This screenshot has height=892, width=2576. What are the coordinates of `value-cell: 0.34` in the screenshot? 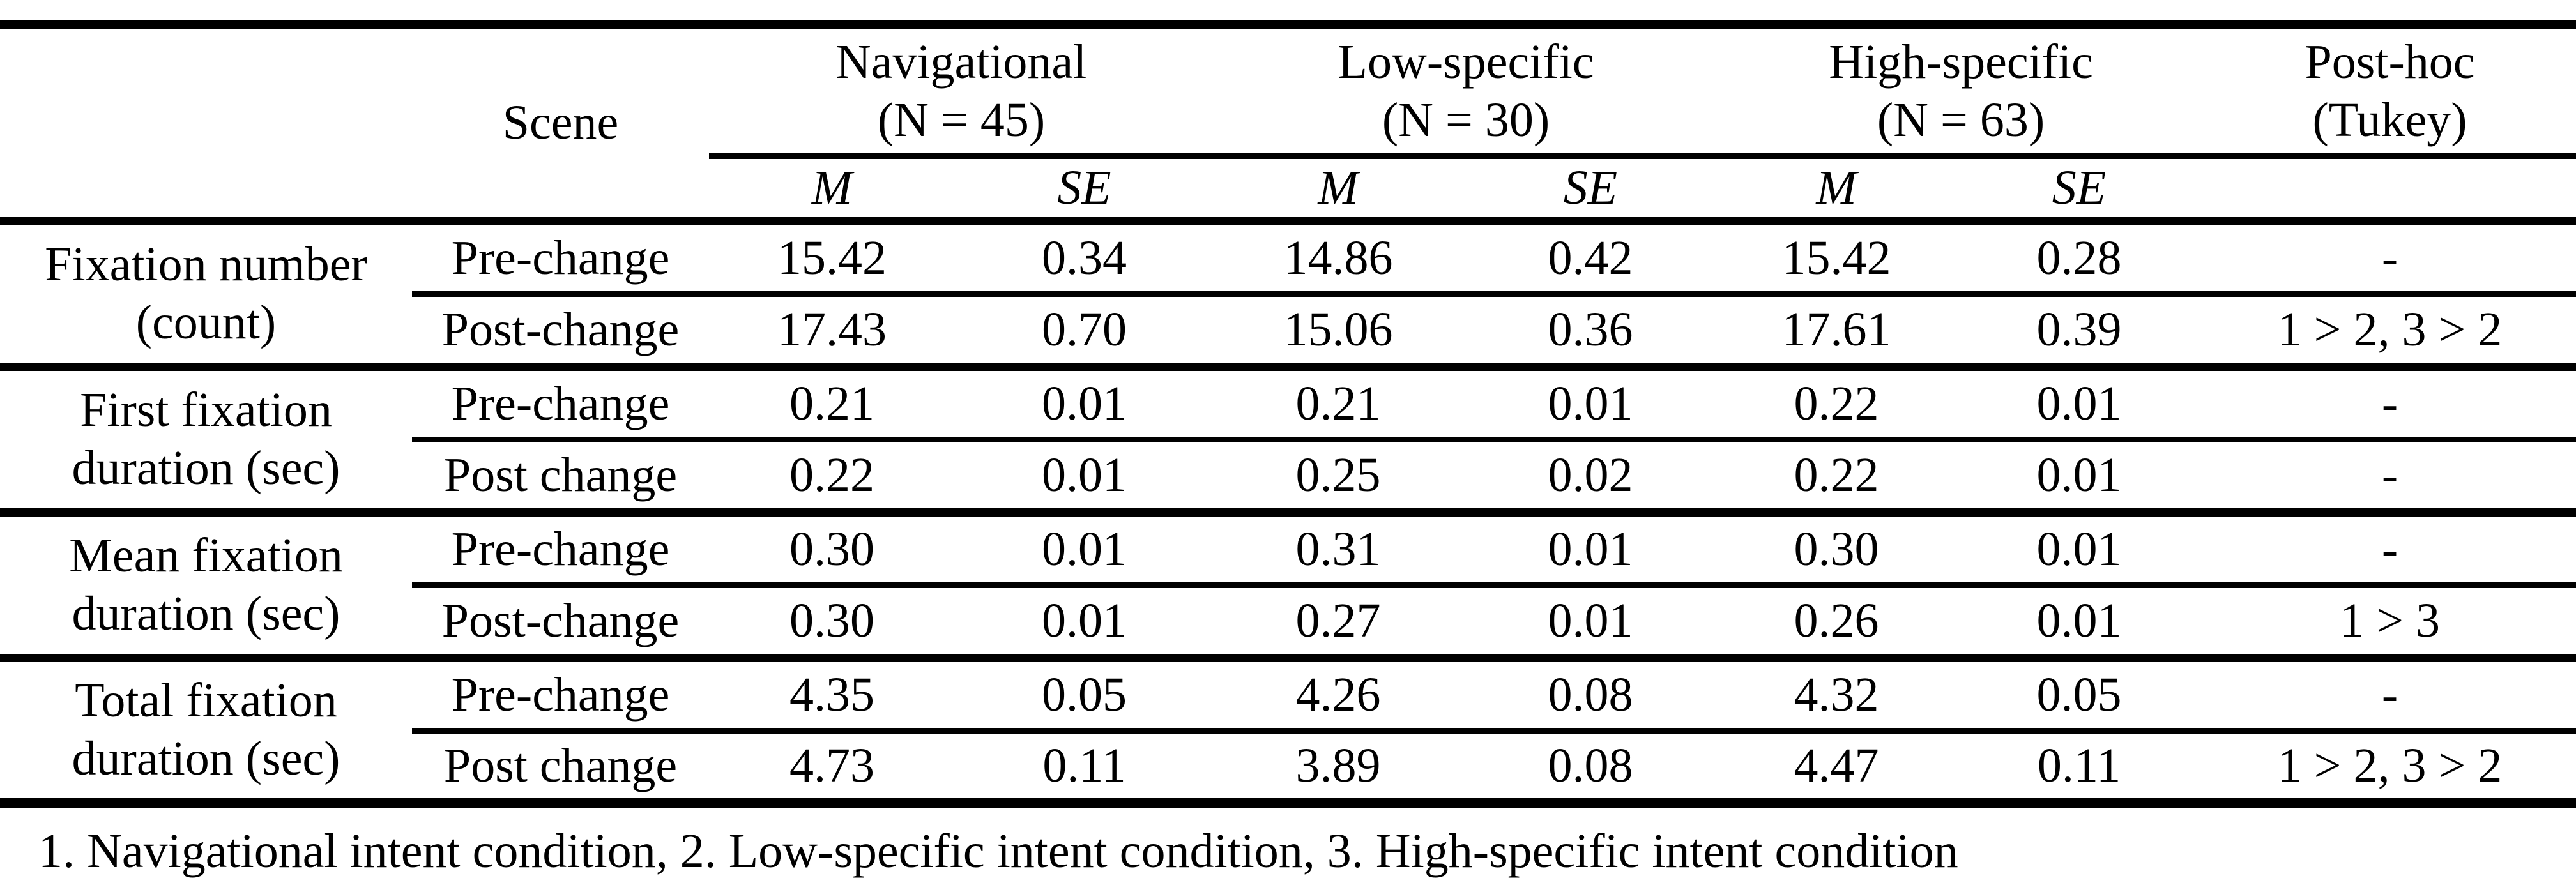 It's located at (1084, 259).